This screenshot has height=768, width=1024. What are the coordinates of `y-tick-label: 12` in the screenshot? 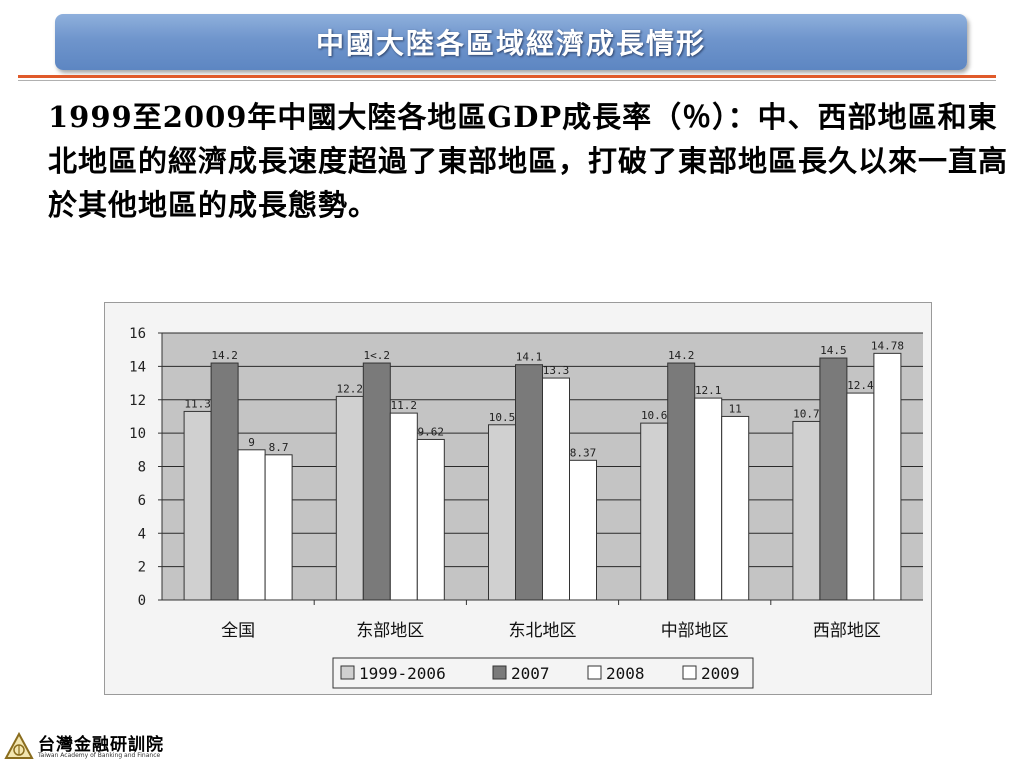 It's located at (137, 401).